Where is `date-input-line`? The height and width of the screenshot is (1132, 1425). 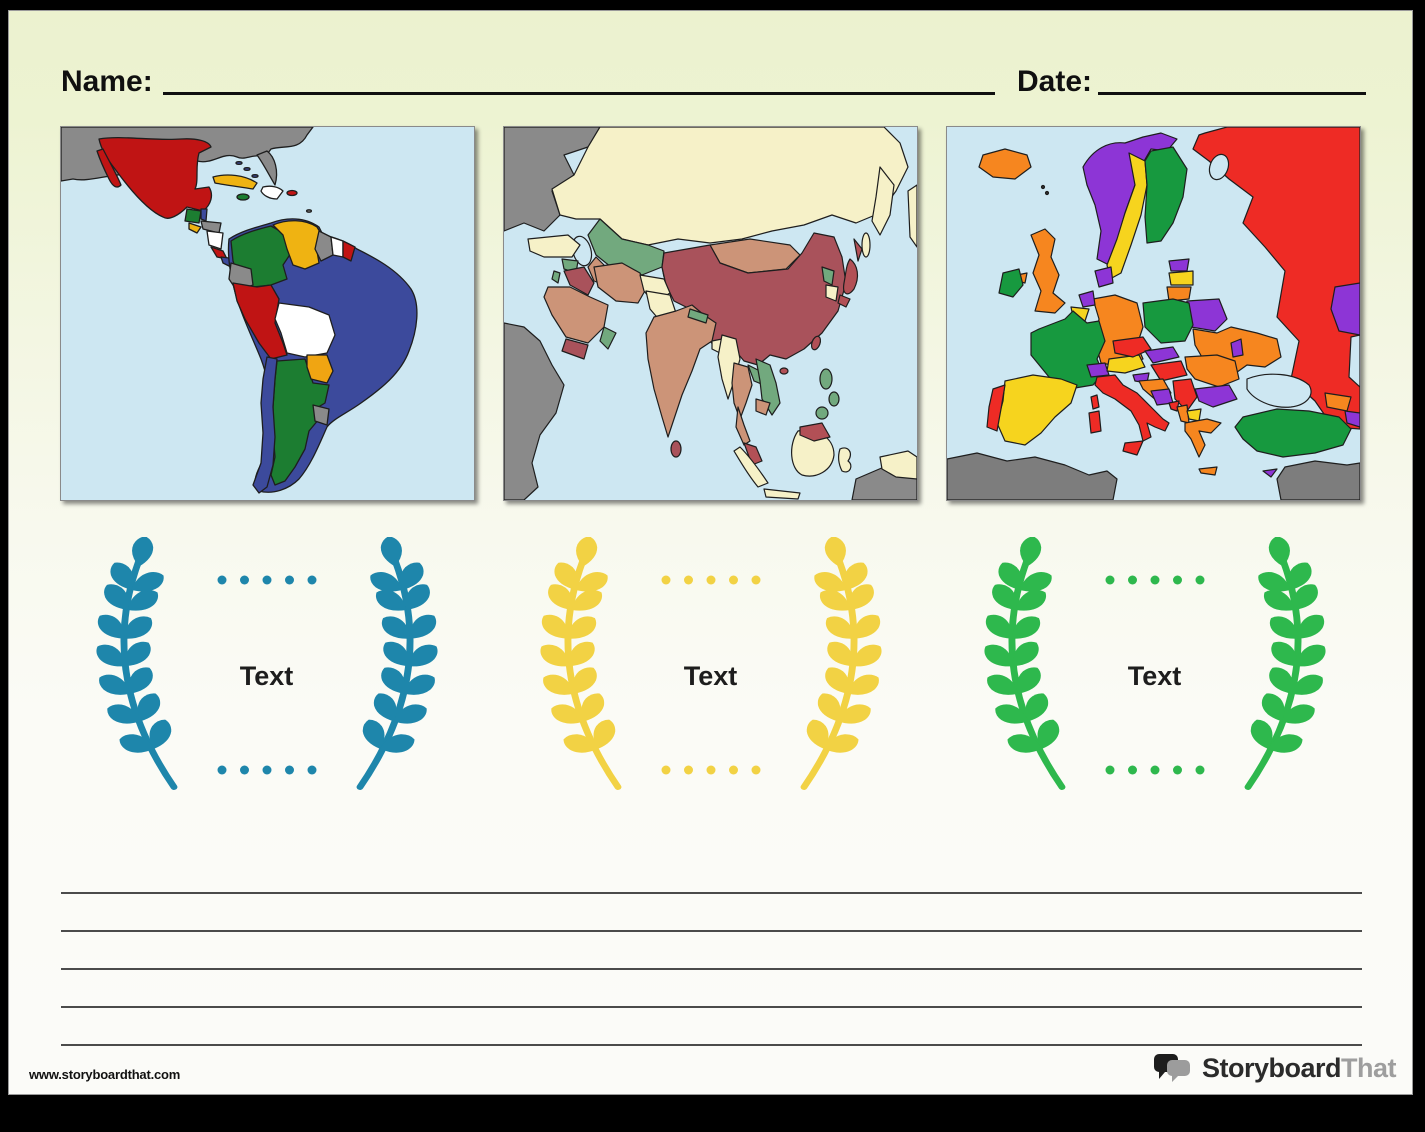 date-input-line is located at coordinates (1232, 73).